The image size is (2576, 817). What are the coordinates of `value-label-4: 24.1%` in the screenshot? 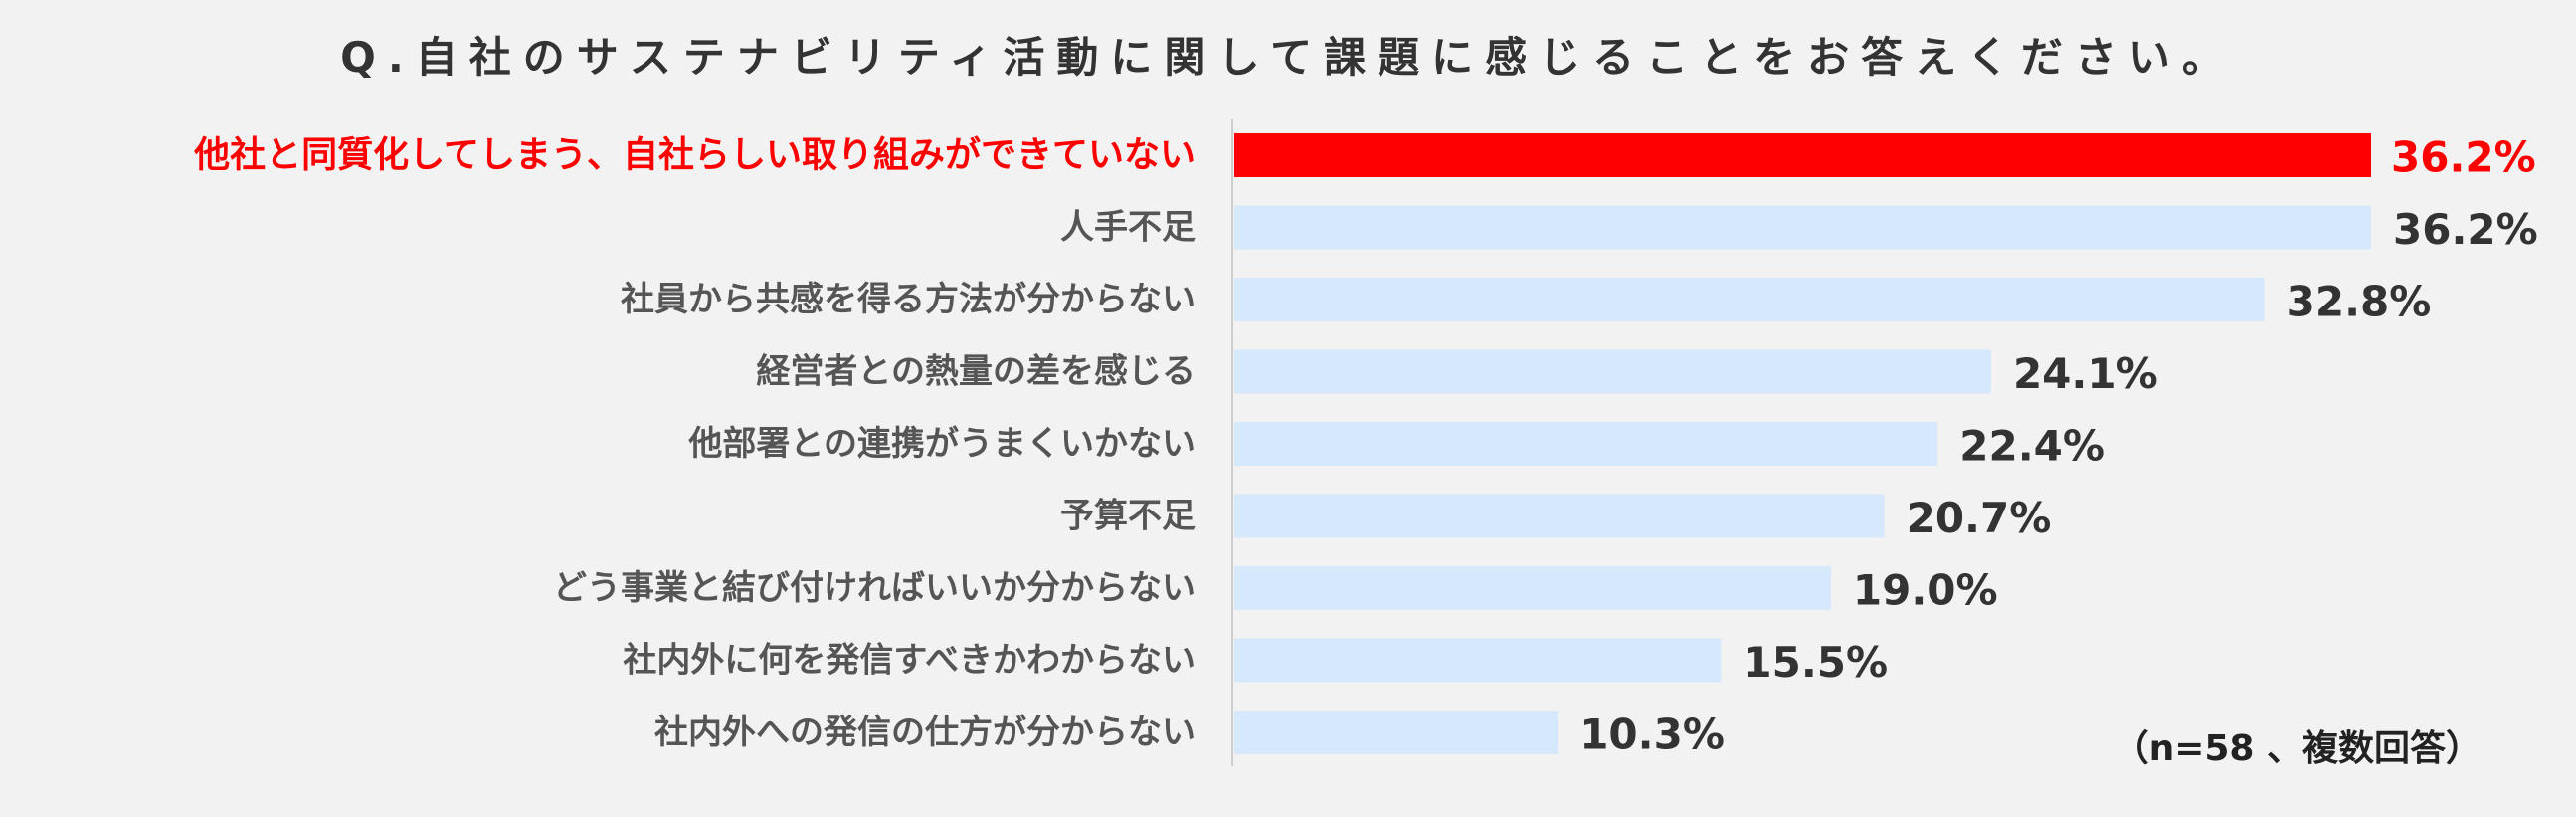 It's located at (2085, 373).